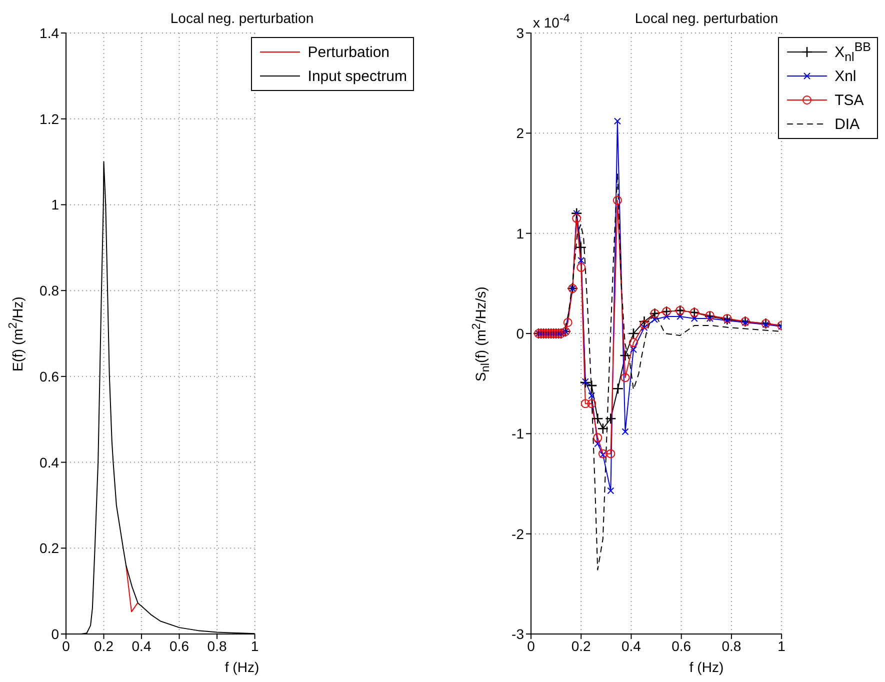 The height and width of the screenshot is (682, 885). What do you see at coordinates (551, 21) in the screenshot?
I see `text: x 10$^{-4}$` at bounding box center [551, 21].